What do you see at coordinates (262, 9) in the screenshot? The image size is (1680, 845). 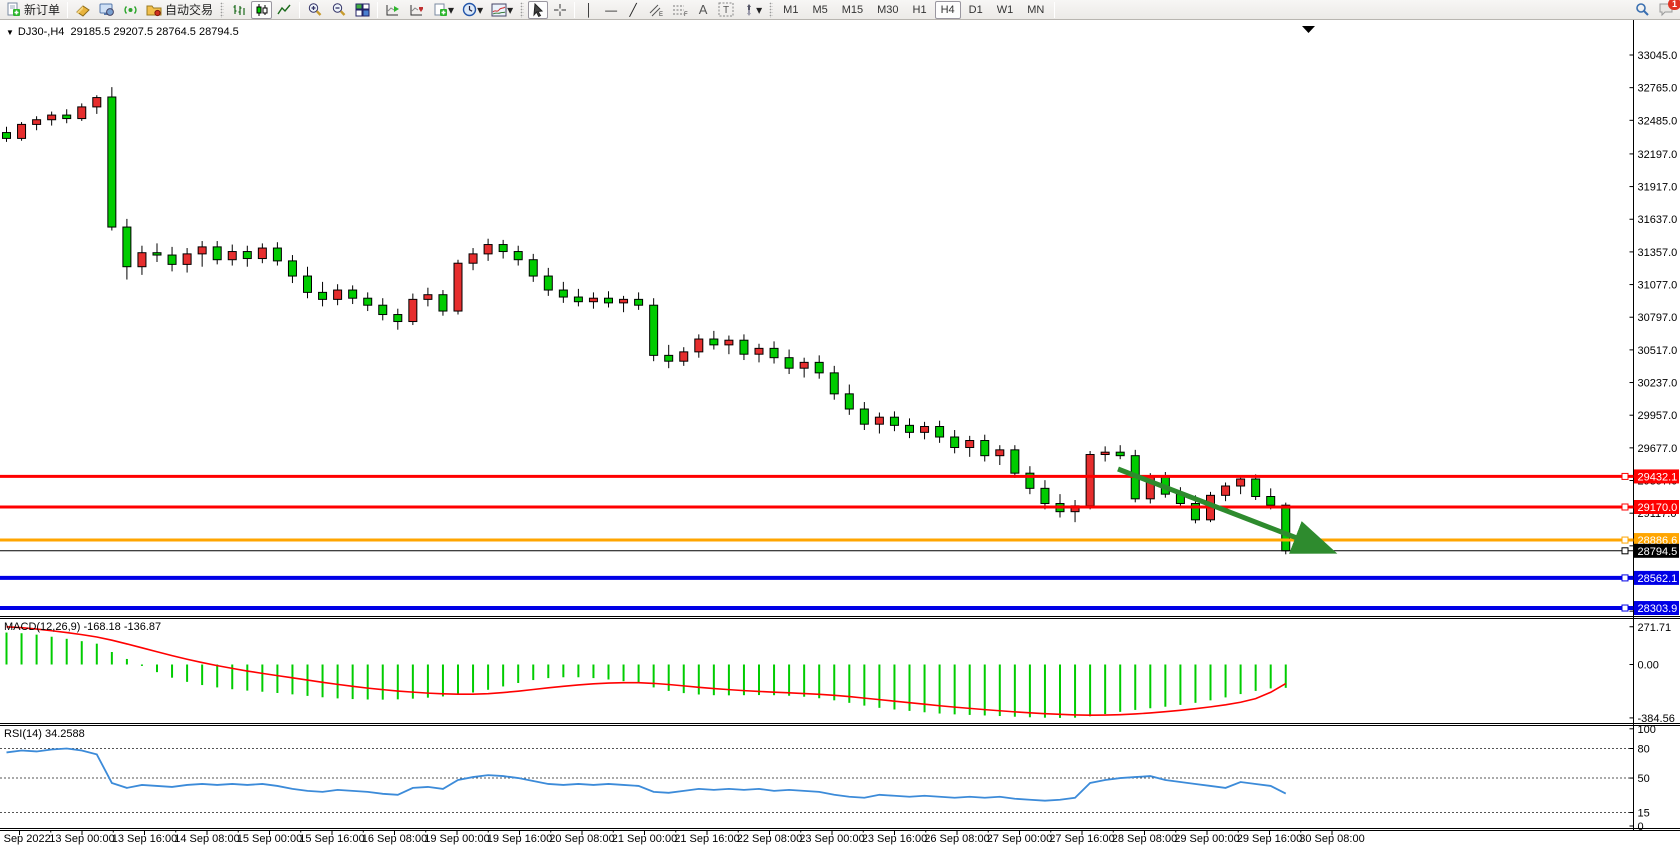 I see `candlestick-chart-button` at bounding box center [262, 9].